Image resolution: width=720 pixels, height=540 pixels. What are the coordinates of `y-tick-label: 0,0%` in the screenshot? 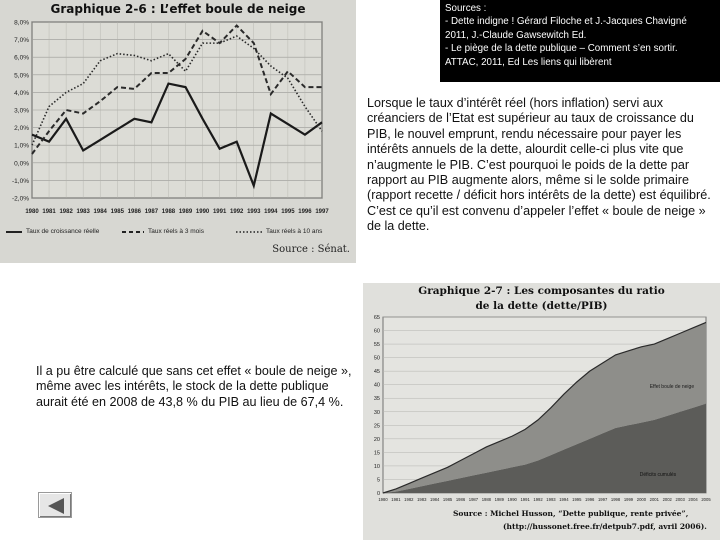 It's located at (21, 163).